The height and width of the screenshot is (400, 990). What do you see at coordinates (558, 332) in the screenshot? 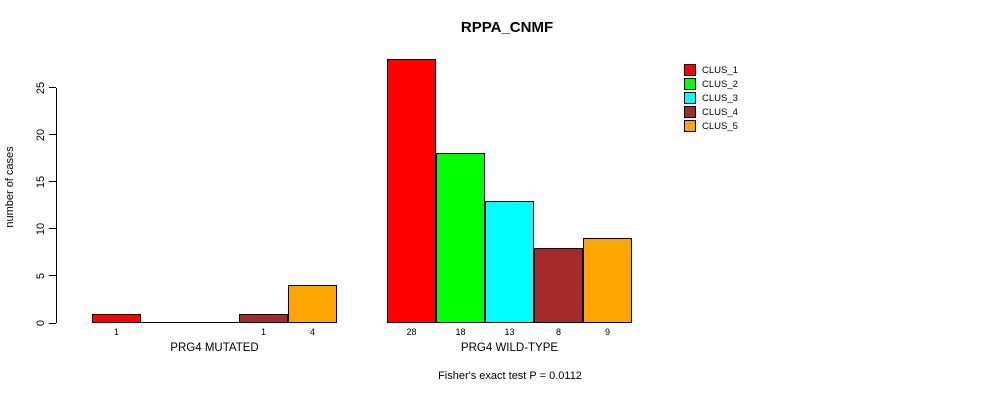
I see `bar-value-label: 8` at bounding box center [558, 332].